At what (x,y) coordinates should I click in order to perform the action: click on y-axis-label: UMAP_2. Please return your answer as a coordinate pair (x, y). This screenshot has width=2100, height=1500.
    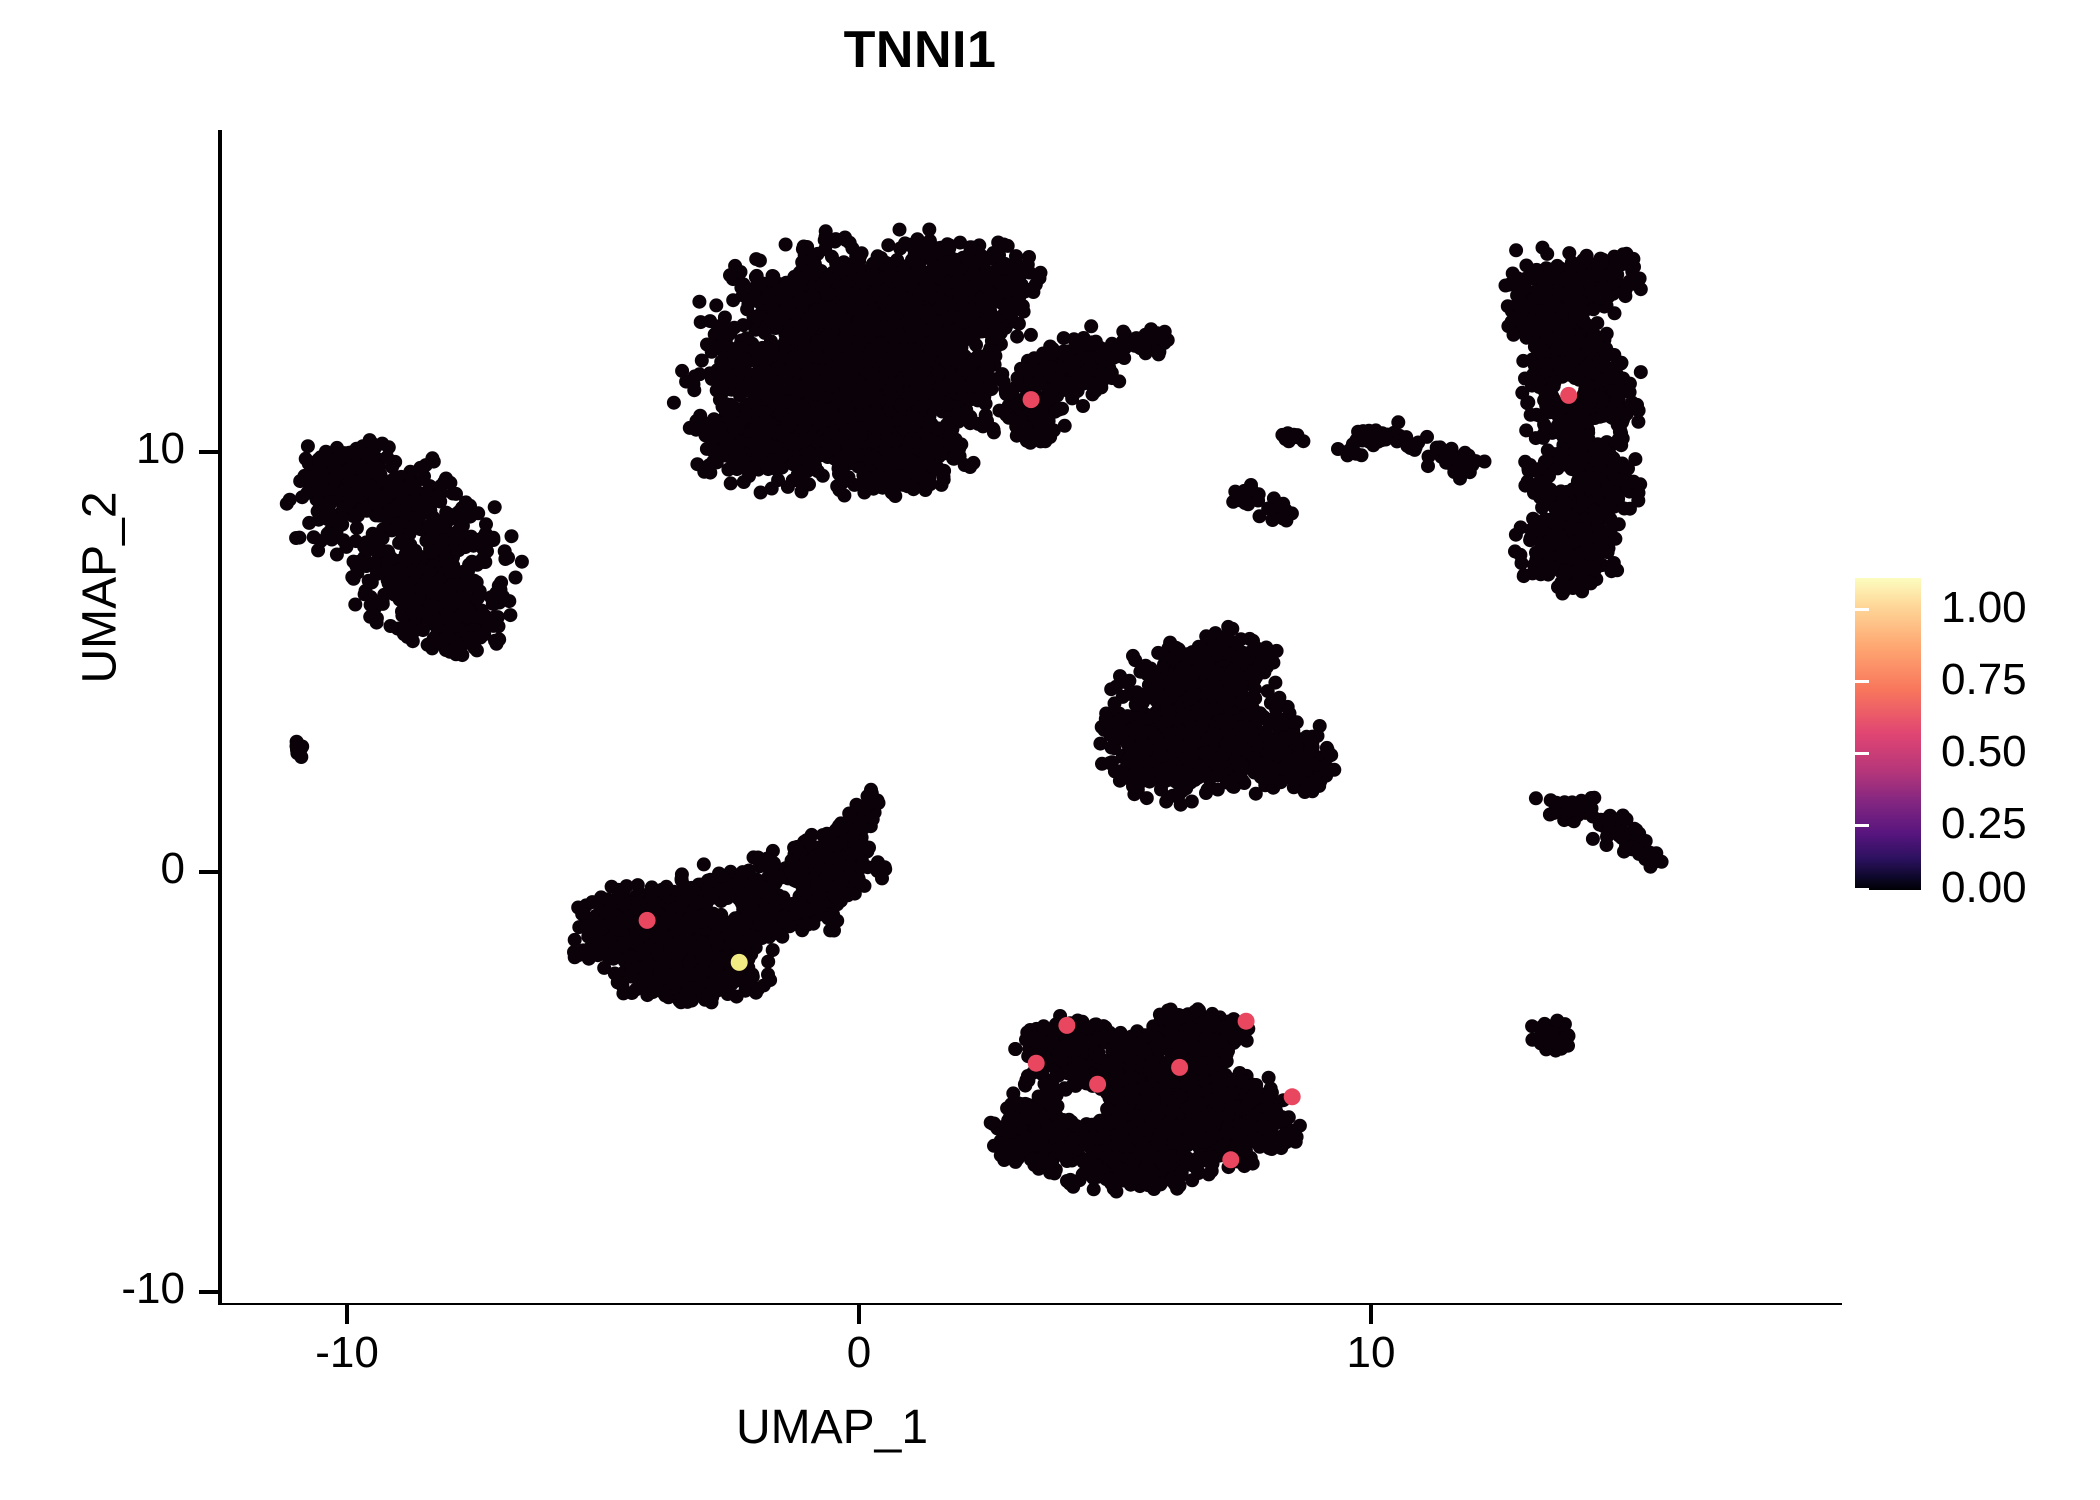
    Looking at the image, I should click on (100, 587).